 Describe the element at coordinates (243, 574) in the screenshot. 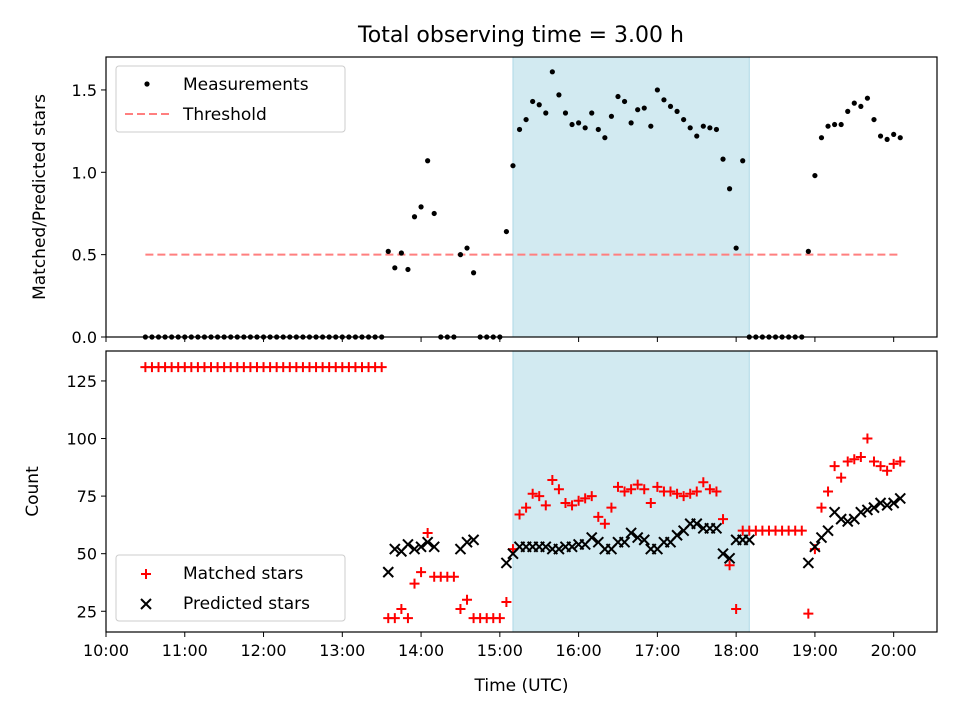

I see `legend-label-matched: Matched stars` at that location.